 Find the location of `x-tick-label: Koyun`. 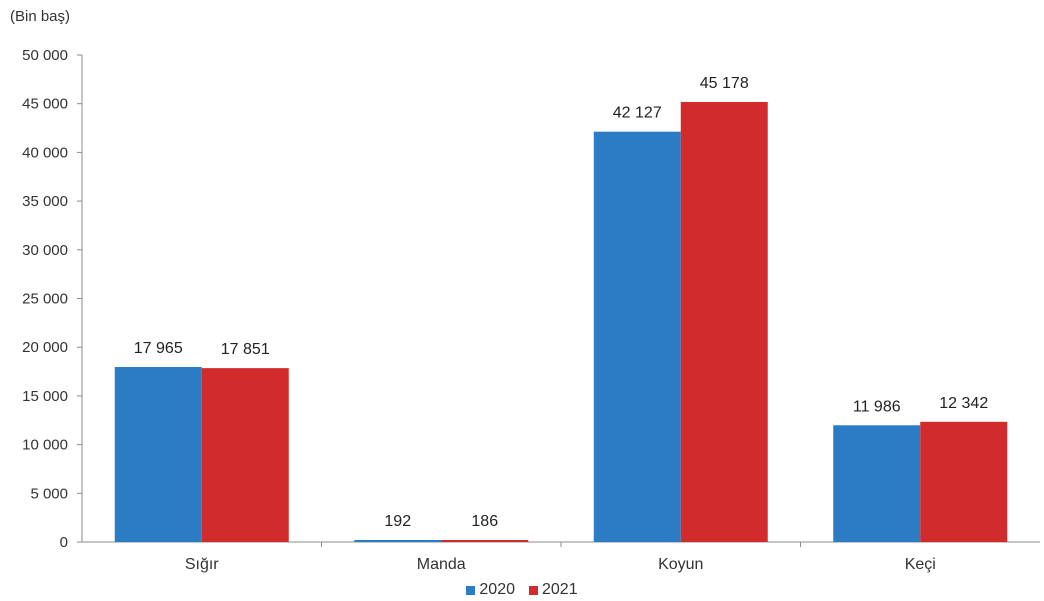

x-tick-label: Koyun is located at coordinates (680, 564).